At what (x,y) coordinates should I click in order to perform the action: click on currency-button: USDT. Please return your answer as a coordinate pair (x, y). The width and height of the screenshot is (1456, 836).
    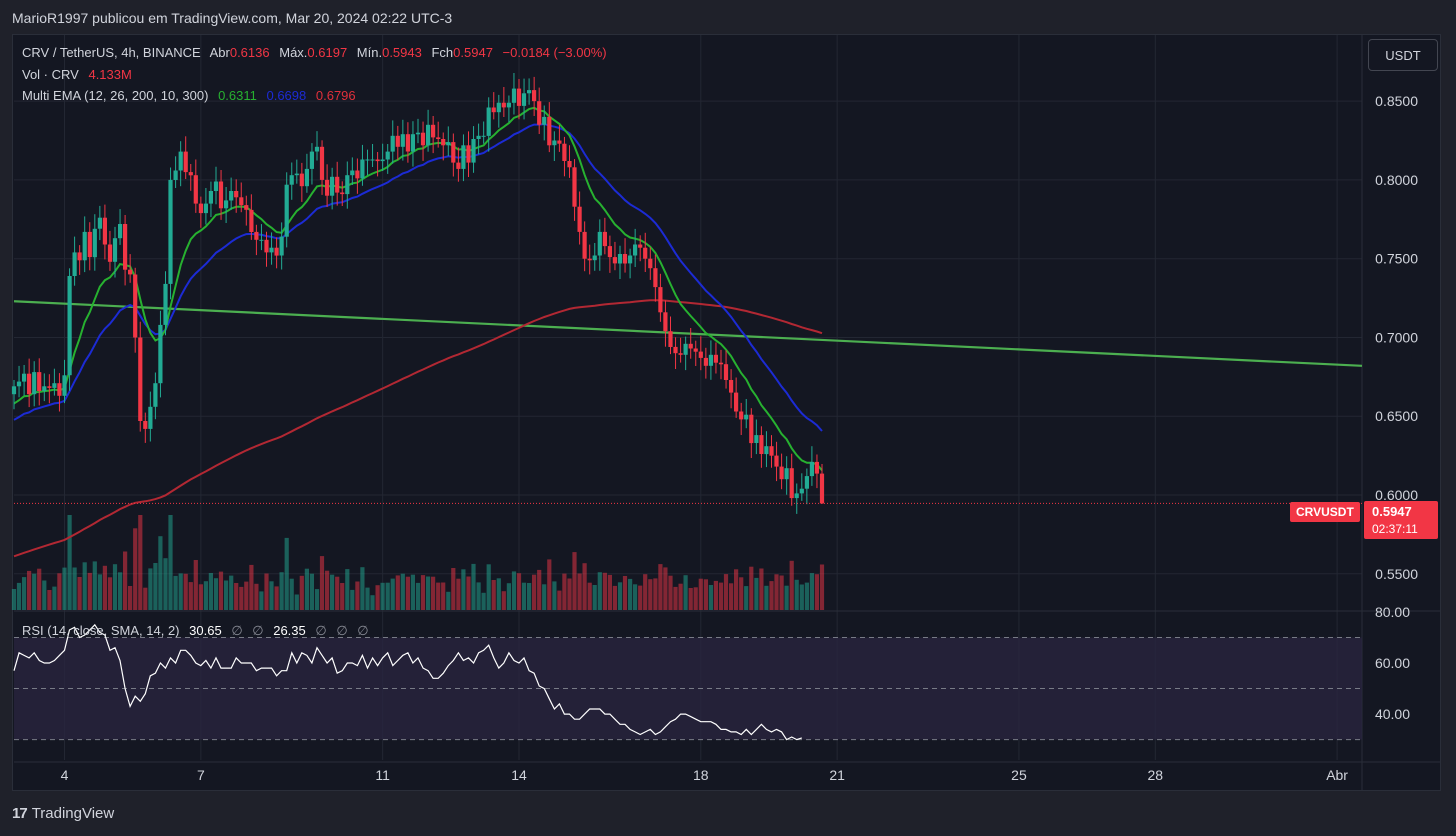
    Looking at the image, I should click on (1403, 55).